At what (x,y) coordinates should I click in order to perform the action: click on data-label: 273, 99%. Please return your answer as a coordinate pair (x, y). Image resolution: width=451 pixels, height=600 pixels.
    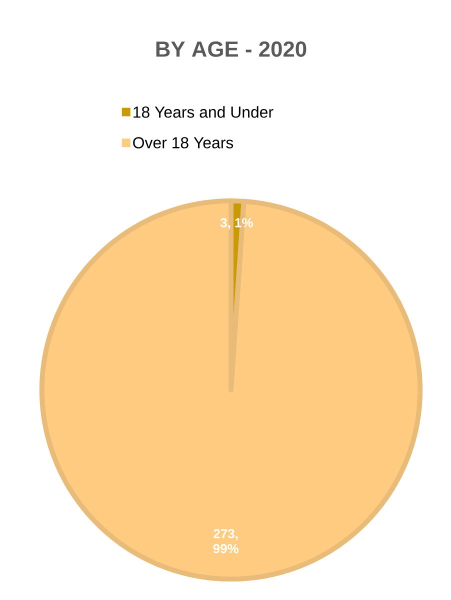
    Looking at the image, I should click on (225, 541).